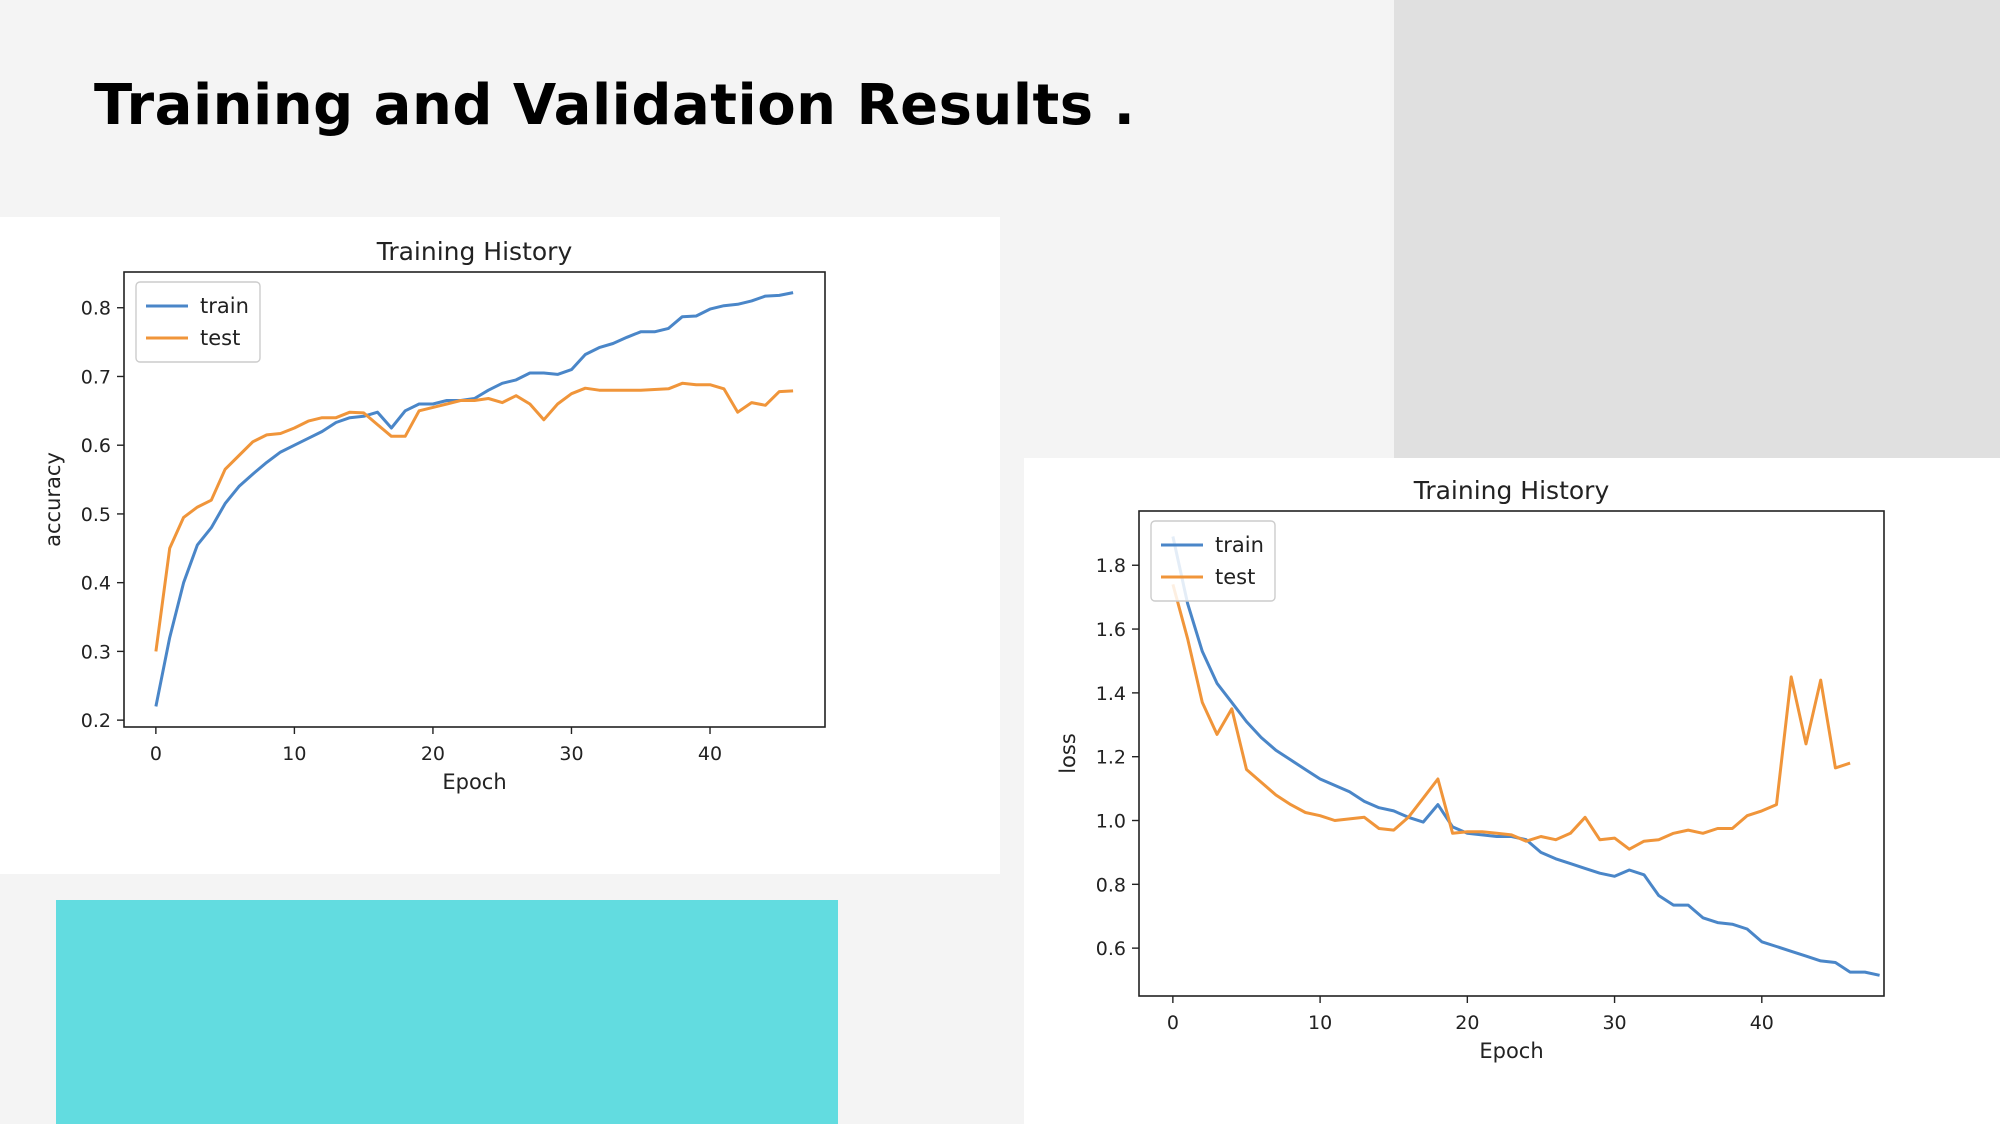 The image size is (2000, 1124). Describe the element at coordinates (96, 515) in the screenshot. I see `y-tick-label: 0.5` at that location.